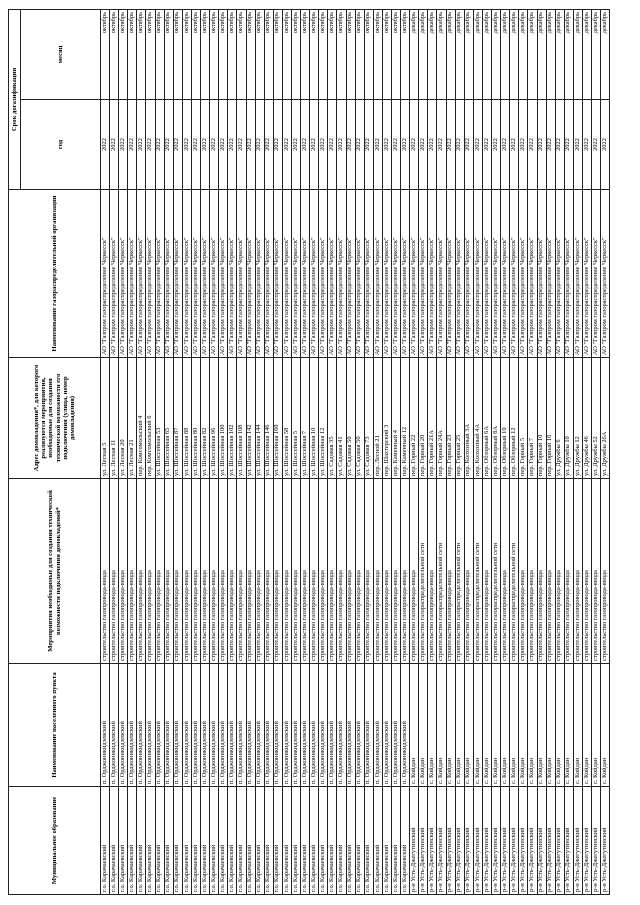  I want to click on address-cell: ул. Шоссейная 88, so click(187, 418).